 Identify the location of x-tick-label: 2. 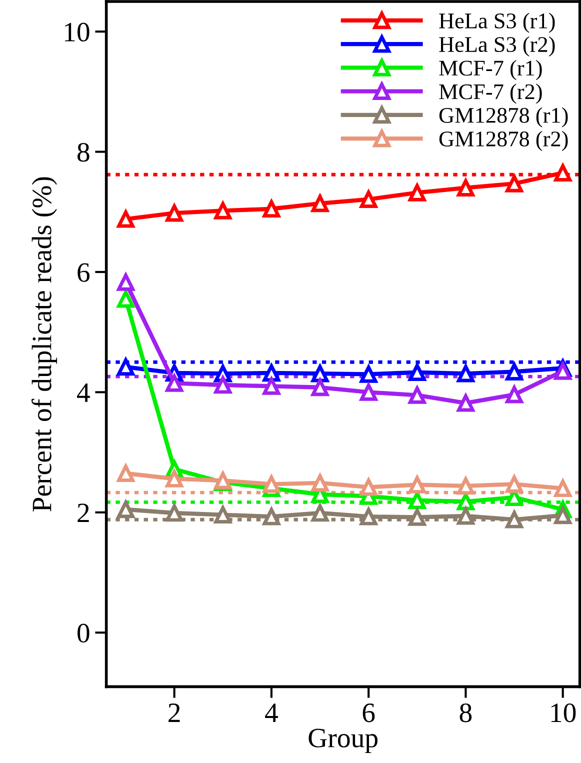
(174, 713).